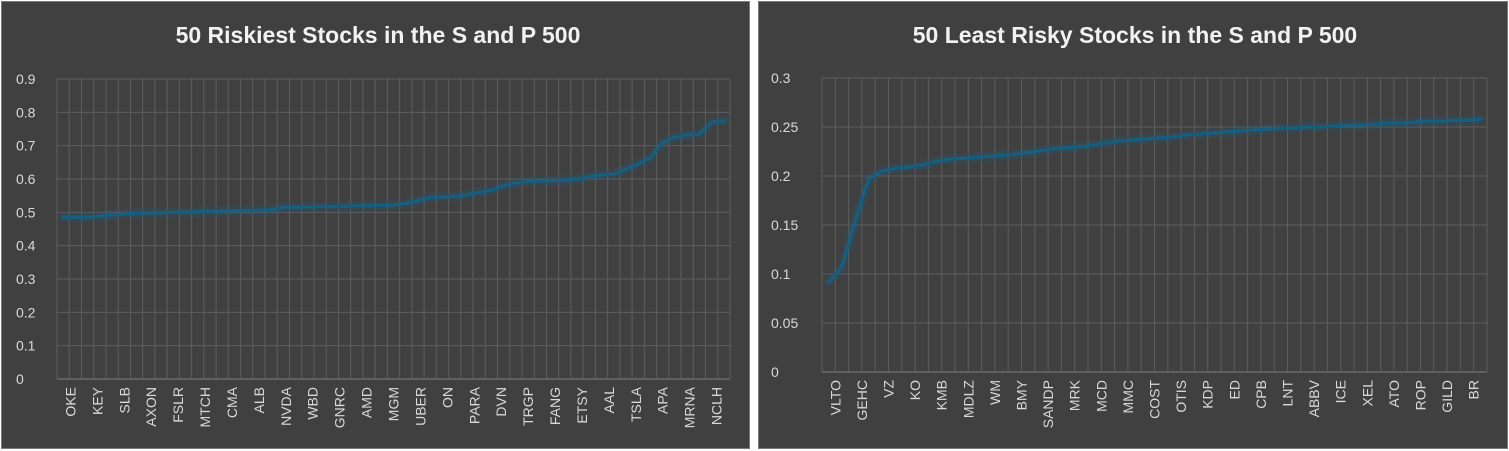 The height and width of the screenshot is (451, 1509). Describe the element at coordinates (313, 403) in the screenshot. I see `x-tick-label: WBD` at that location.